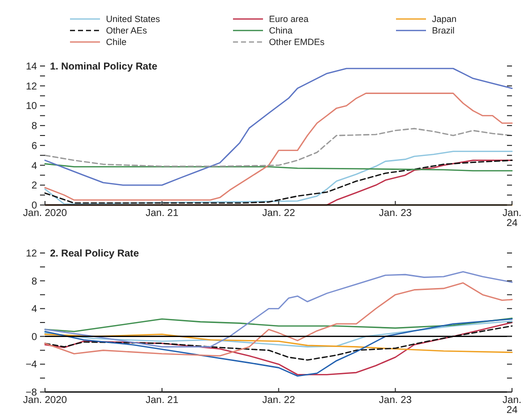 The width and height of the screenshot is (526, 414). Describe the element at coordinates (34, 337) in the screenshot. I see `y-tick-label: 0` at that location.